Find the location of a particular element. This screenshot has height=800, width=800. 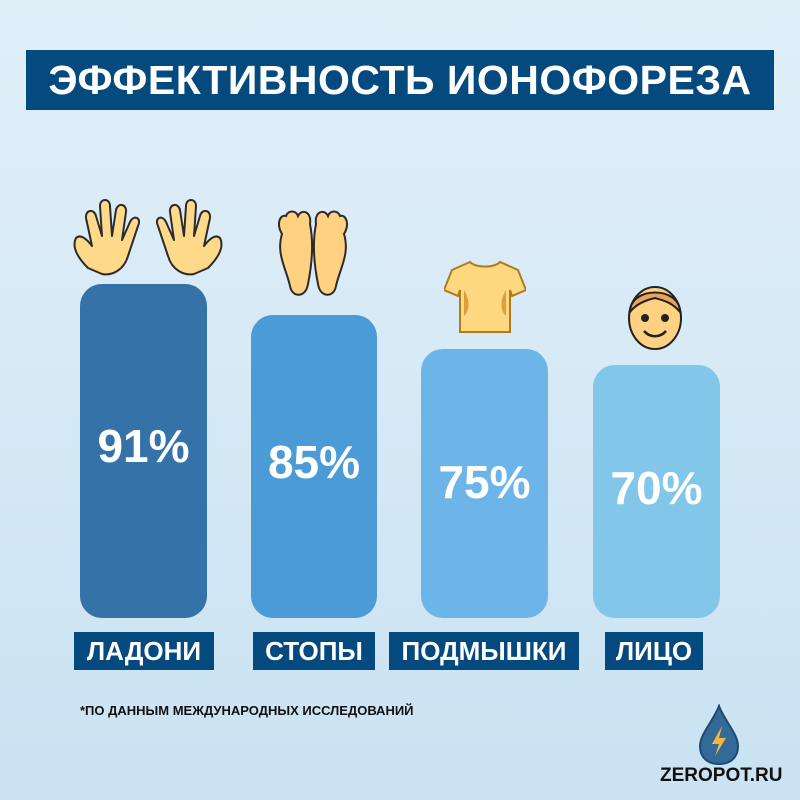

bar-stopy: 85% is located at coordinates (314, 466).